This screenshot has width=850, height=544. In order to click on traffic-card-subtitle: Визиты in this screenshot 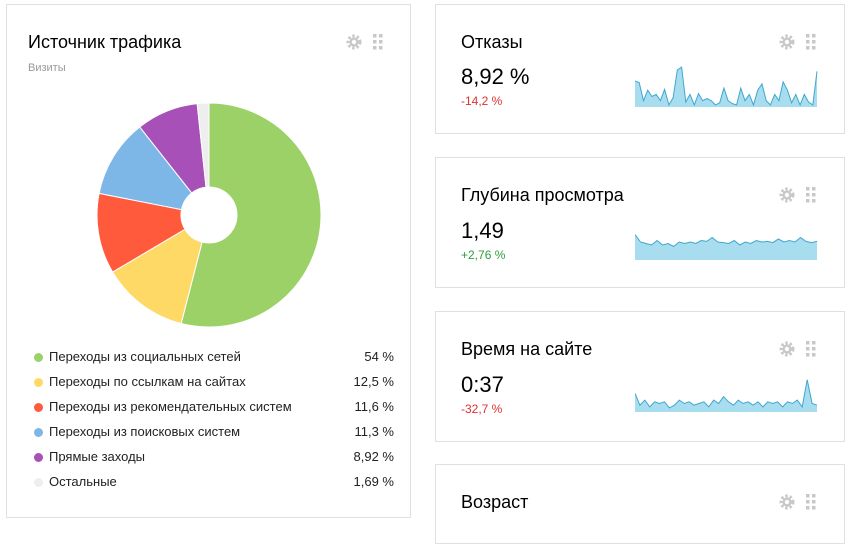, I will do `click(47, 68)`.